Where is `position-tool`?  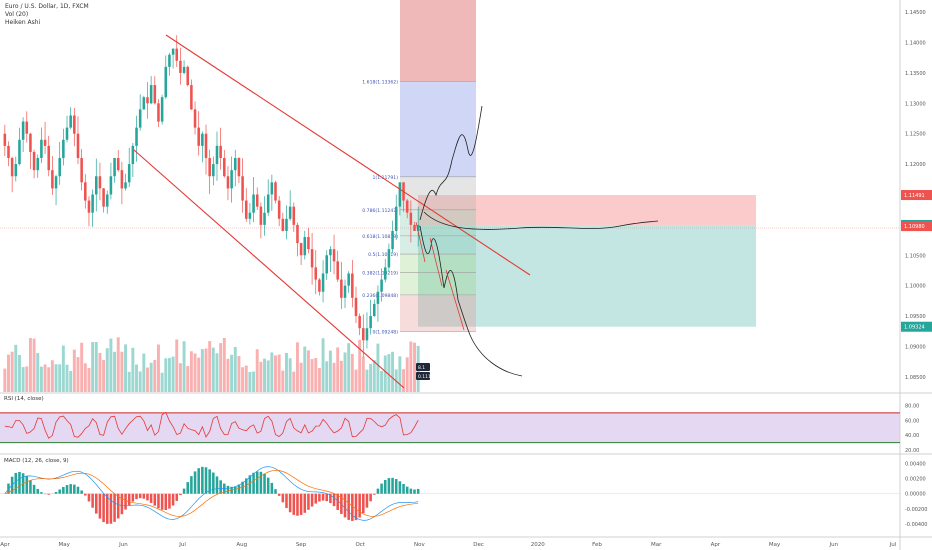
position-tool is located at coordinates (587, 261).